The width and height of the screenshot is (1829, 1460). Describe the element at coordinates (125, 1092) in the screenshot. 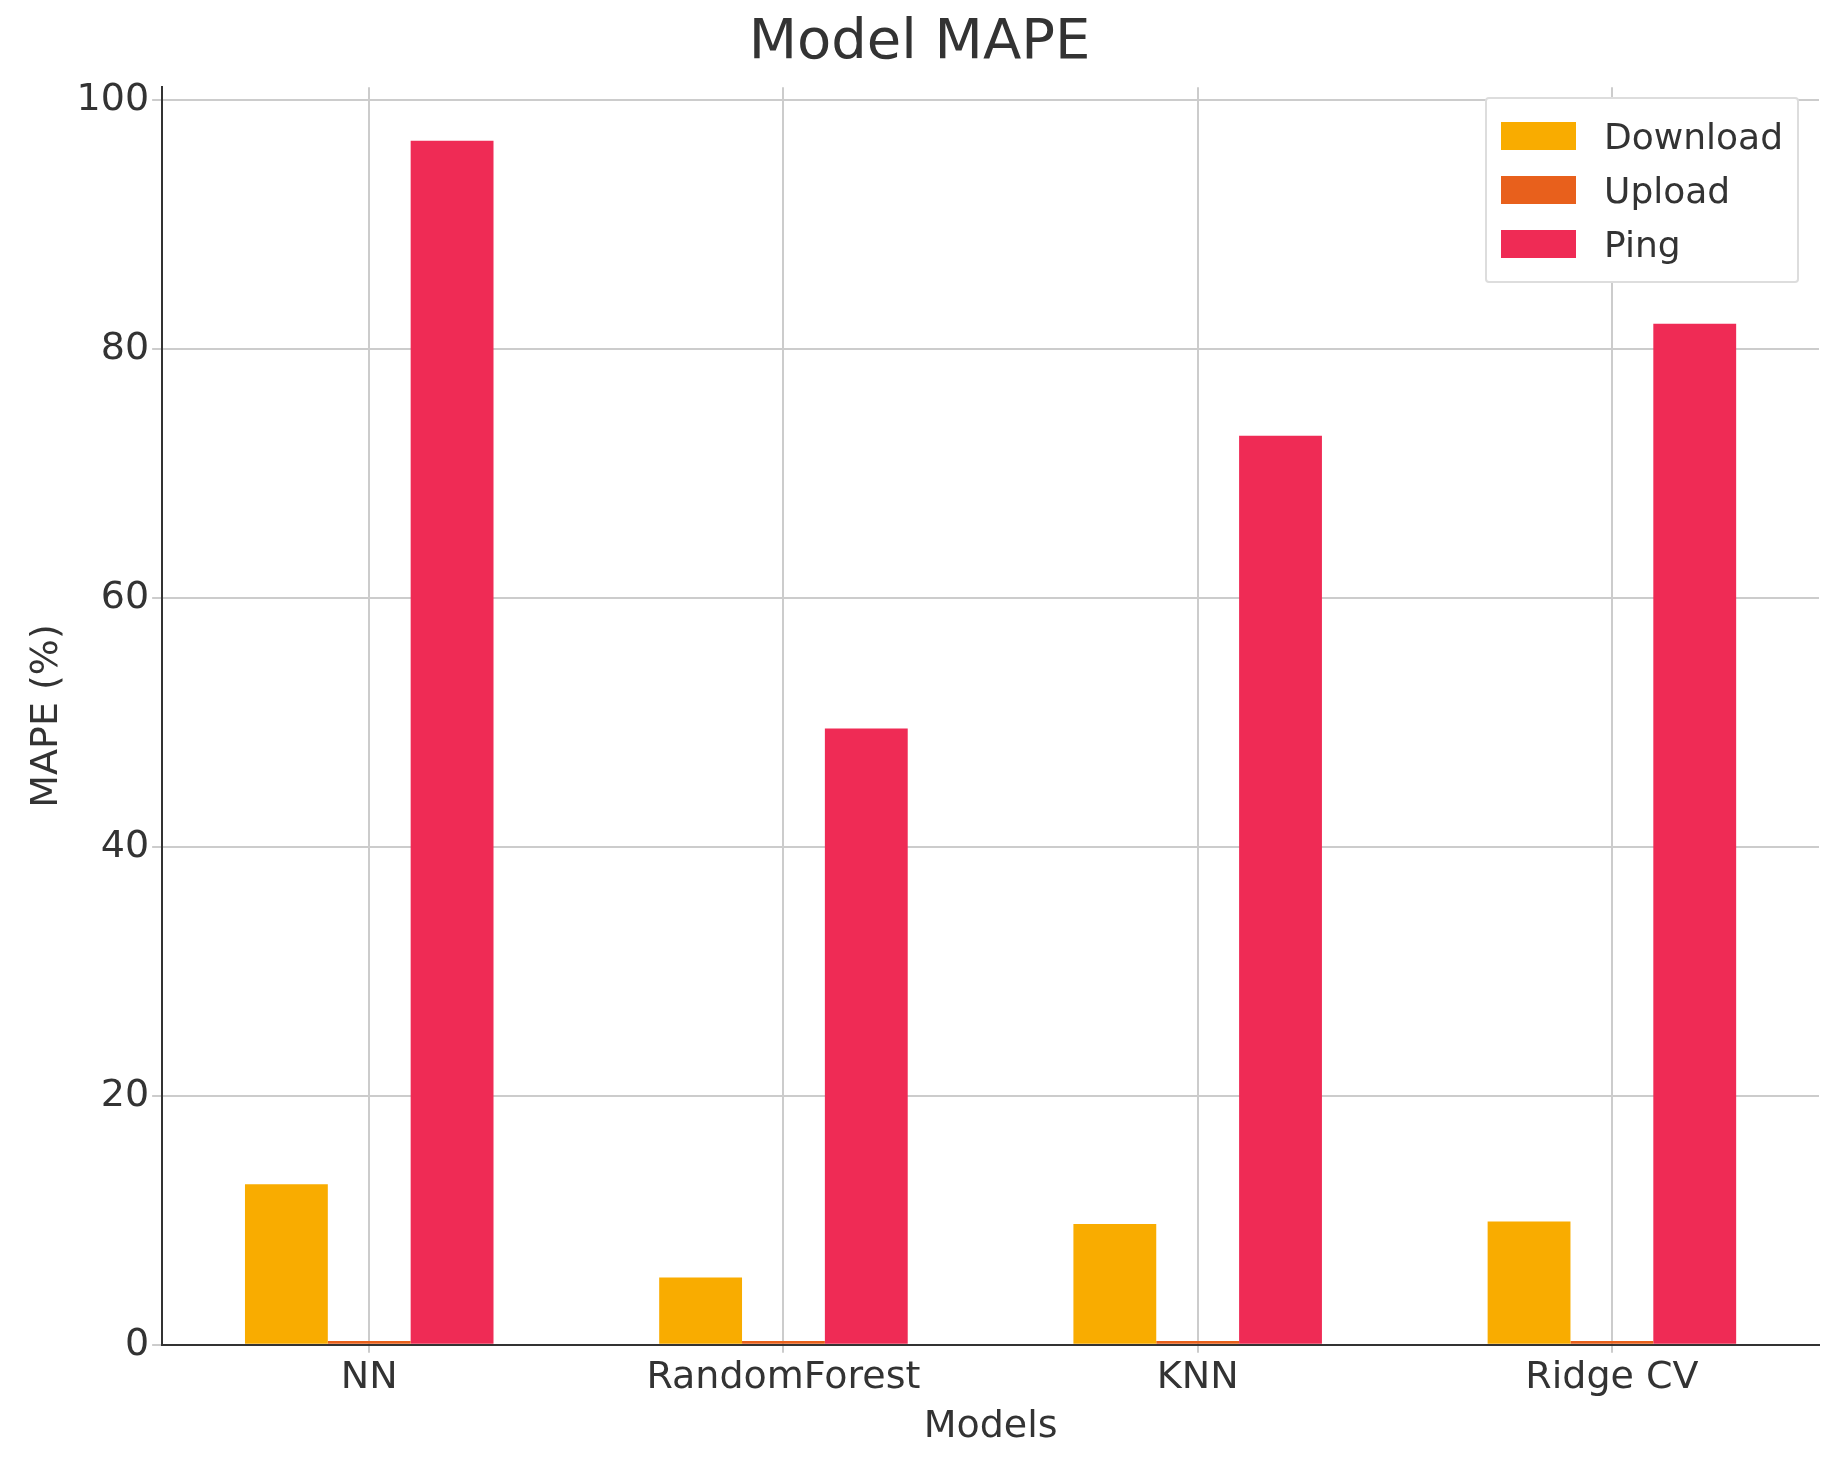

I see `y-tick-label: 20` at that location.